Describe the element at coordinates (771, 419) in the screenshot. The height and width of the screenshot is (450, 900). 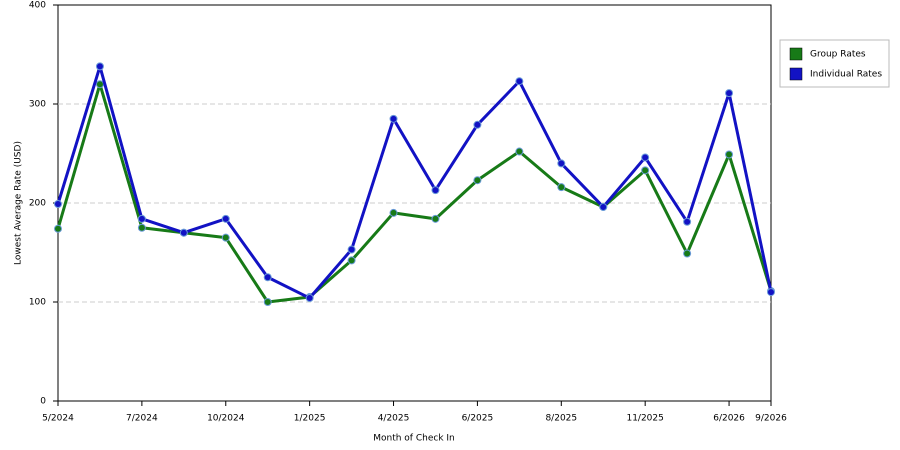
I see `x-tick-label: 9/2026` at that location.